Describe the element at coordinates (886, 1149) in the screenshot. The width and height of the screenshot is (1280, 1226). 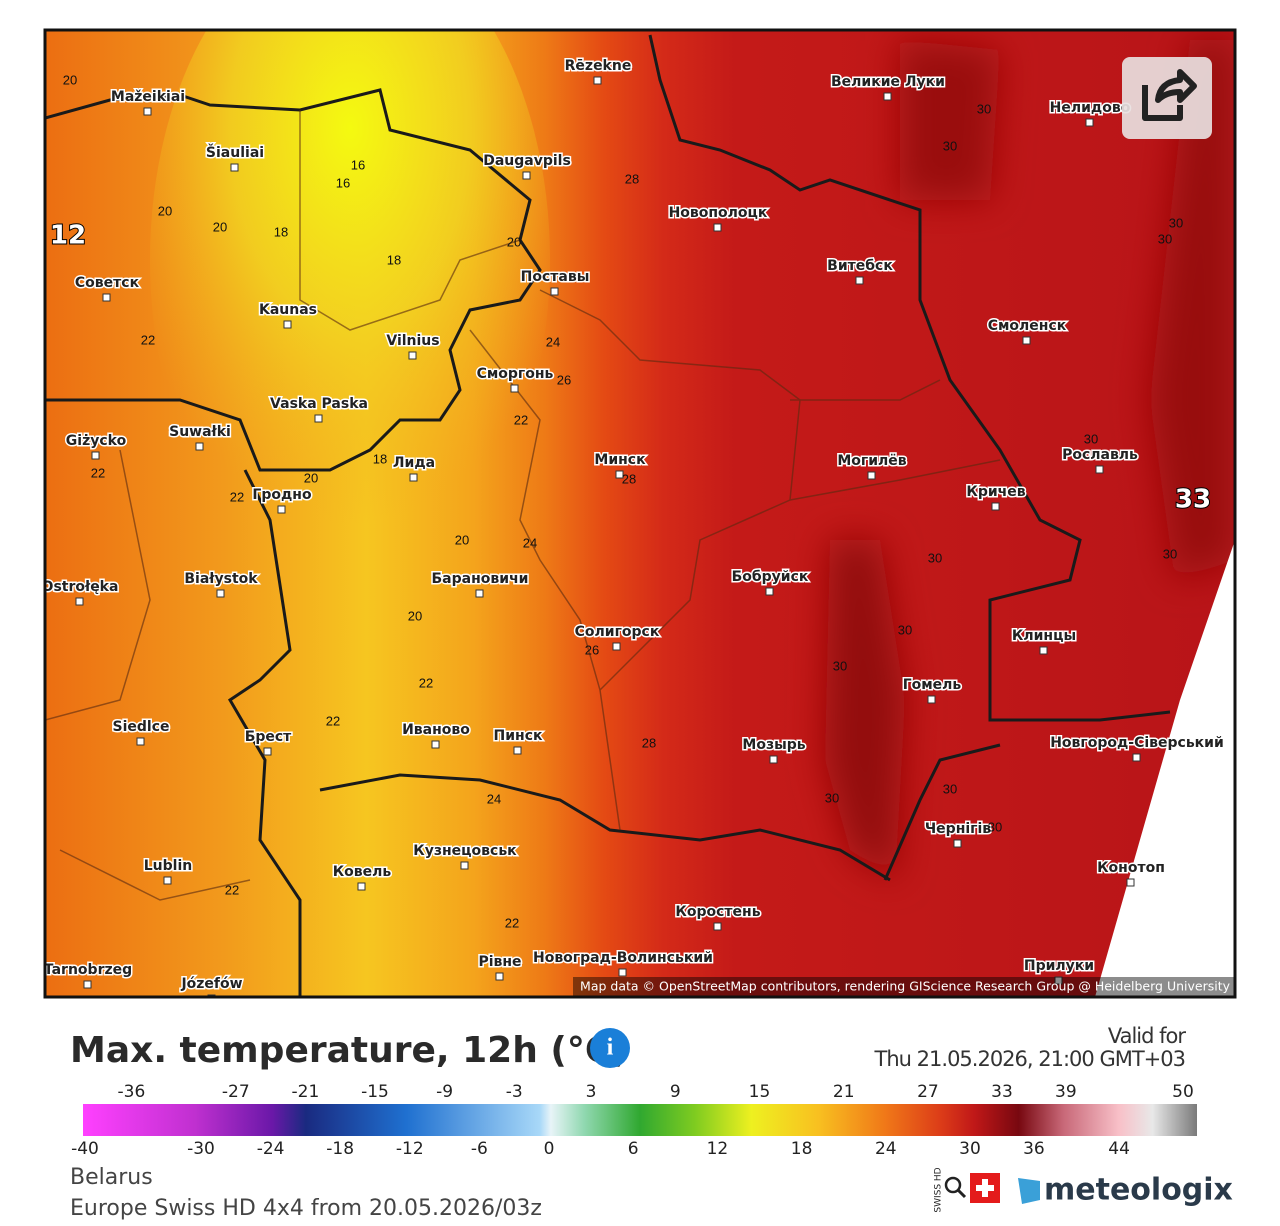
I see `colorbar-tick-bottom: 24` at that location.